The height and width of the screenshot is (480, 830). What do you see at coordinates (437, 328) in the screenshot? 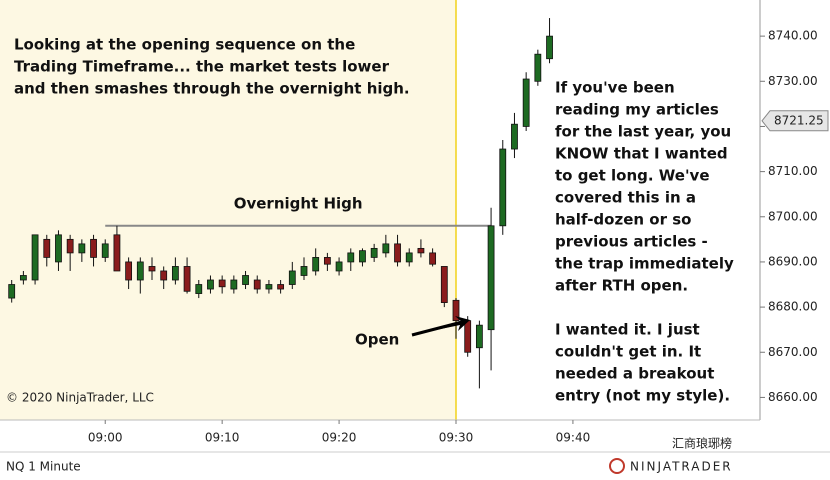
I see `open-arrow` at bounding box center [437, 328].